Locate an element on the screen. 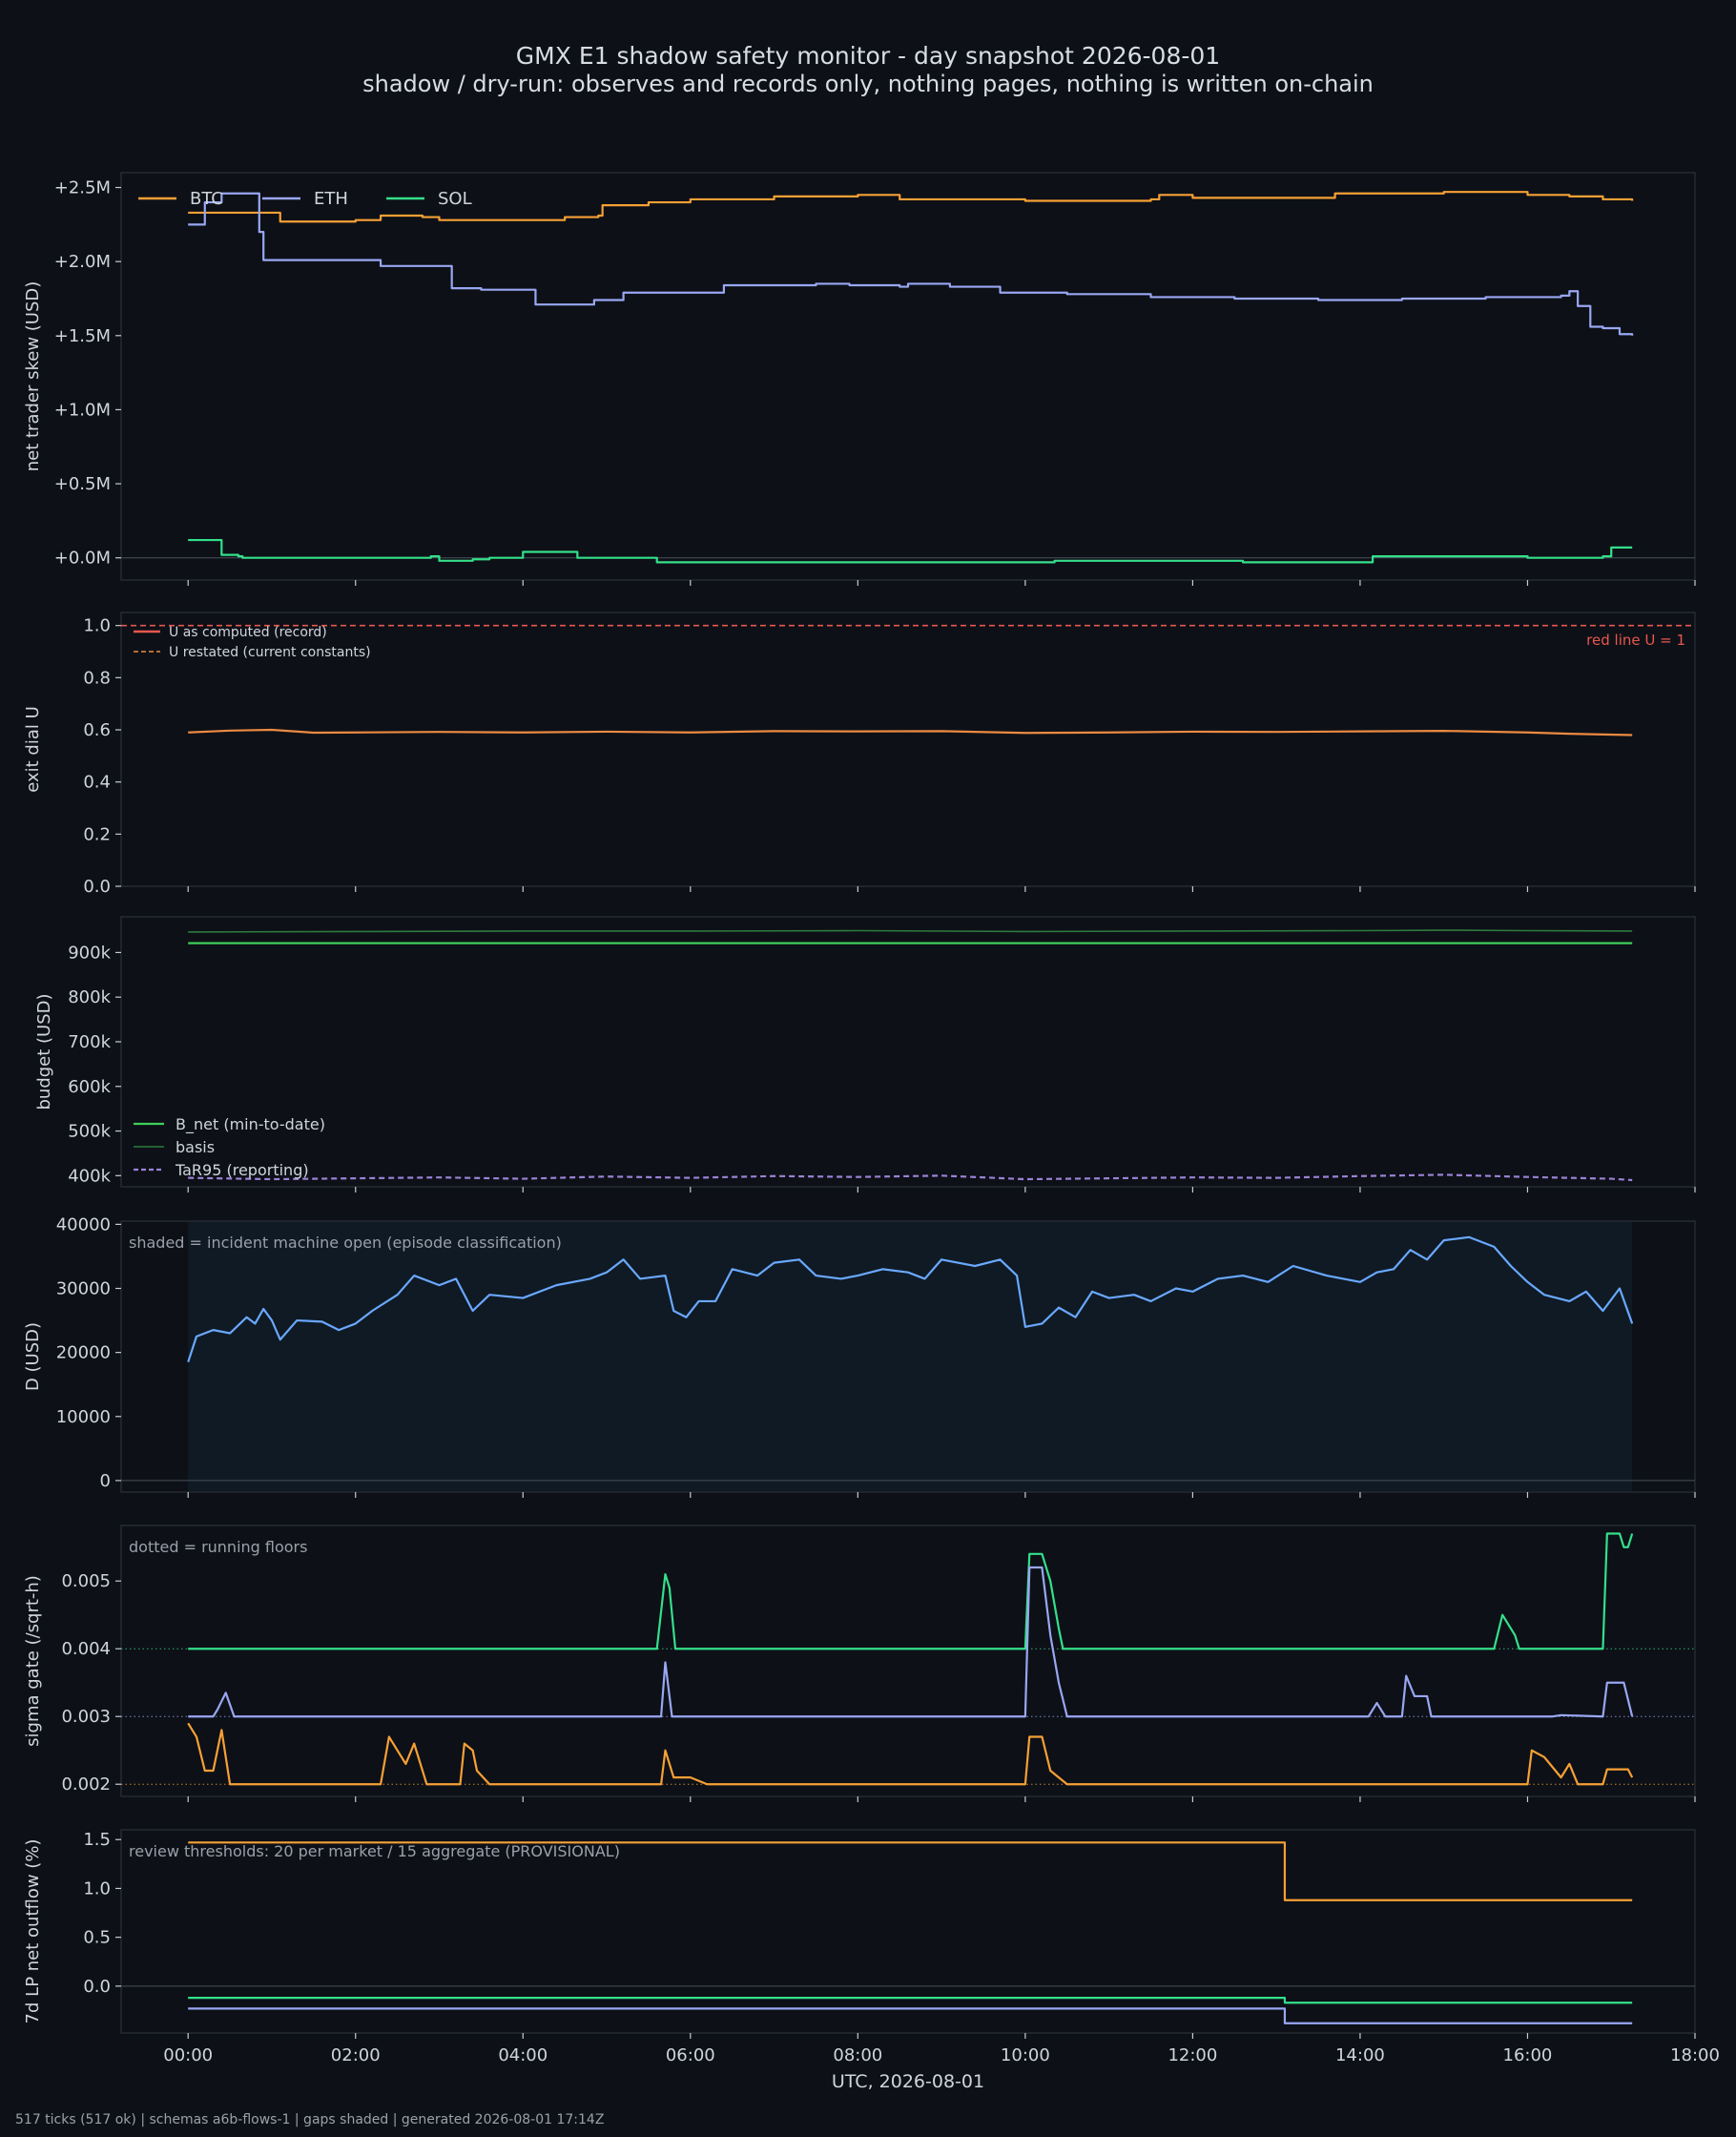 This screenshot has height=2137, width=1736. y-tick-label: 800k is located at coordinates (89, 997).